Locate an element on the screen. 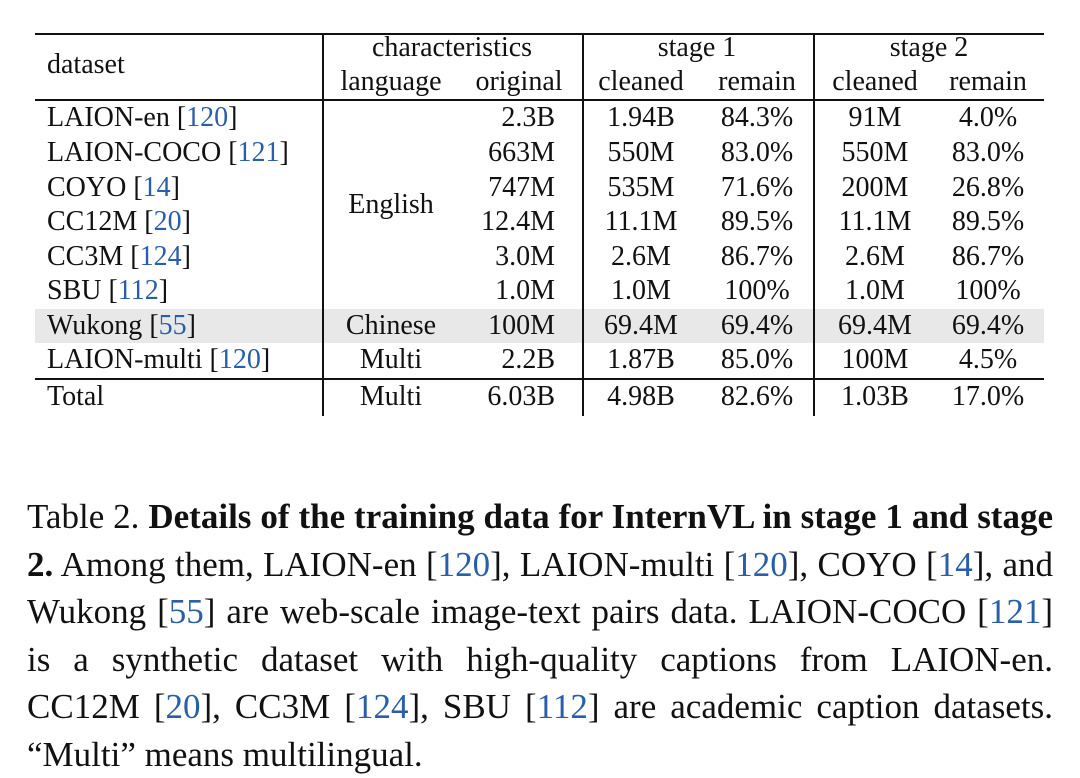 Image resolution: width=1080 pixels, height=778 pixels. dataset-label: LAION-en is located at coordinates (108, 117).